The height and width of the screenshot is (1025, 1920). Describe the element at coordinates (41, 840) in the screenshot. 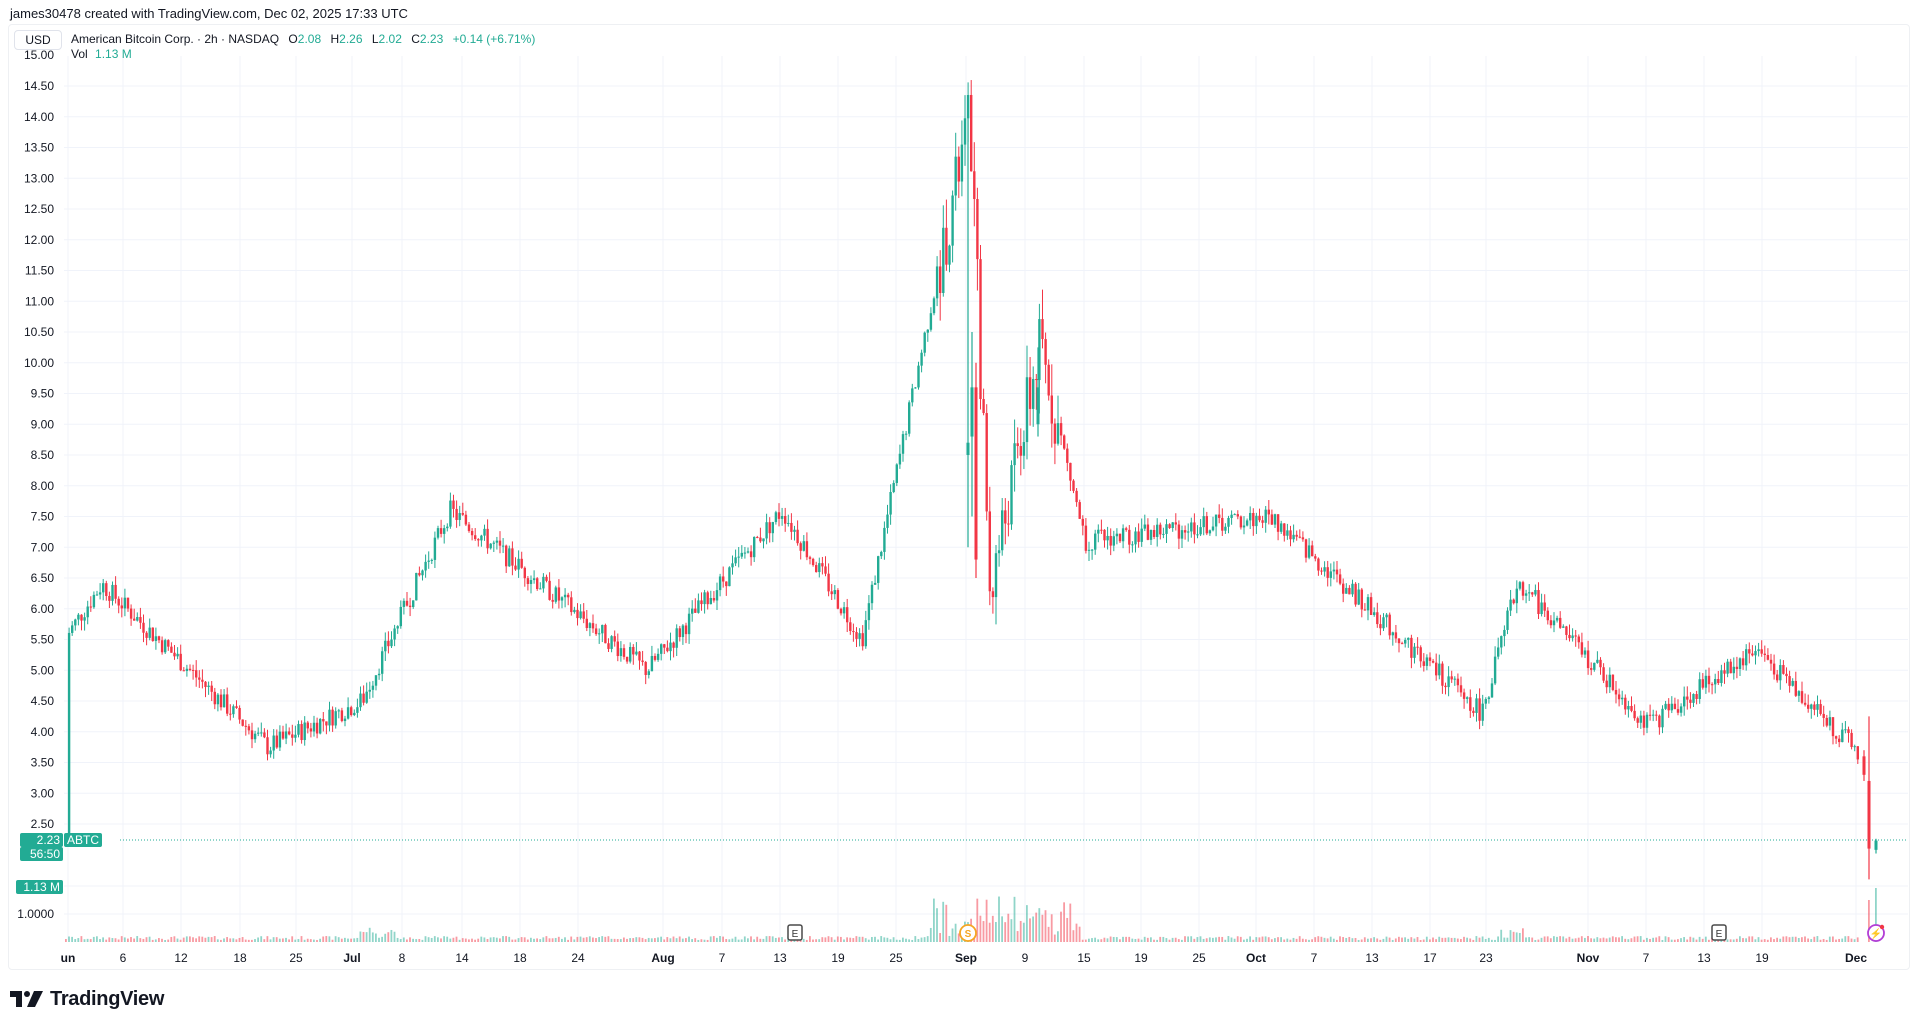

I see `last-price-tag: 2.23` at that location.